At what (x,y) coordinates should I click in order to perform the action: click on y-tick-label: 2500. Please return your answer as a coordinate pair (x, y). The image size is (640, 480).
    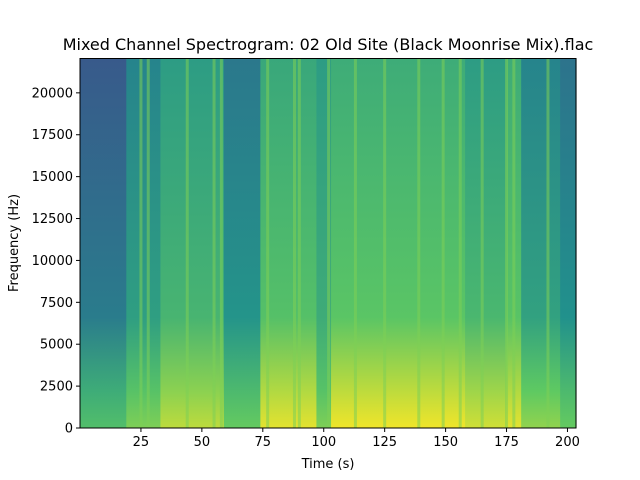
    Looking at the image, I should click on (56, 387).